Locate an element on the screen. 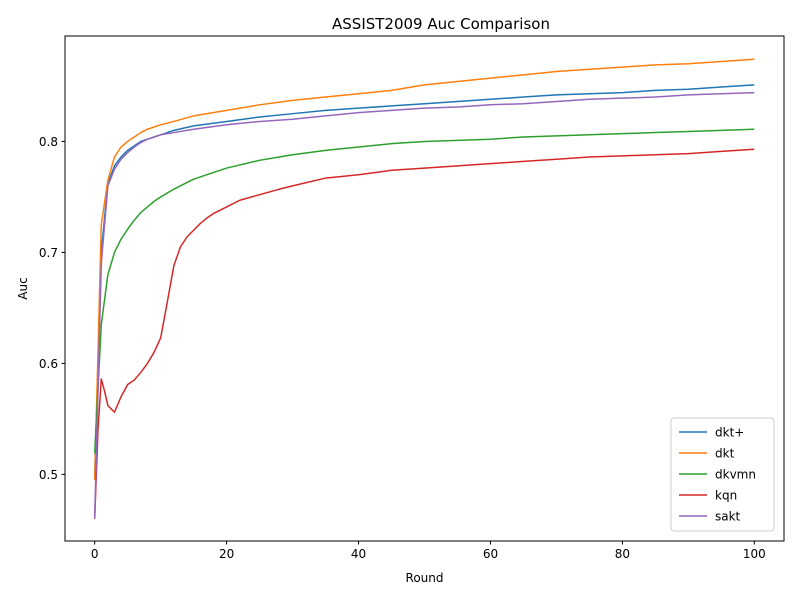 This screenshot has height=600, width=800. chart-title: ASSIST2009 Auc Comparison is located at coordinates (441, 24).